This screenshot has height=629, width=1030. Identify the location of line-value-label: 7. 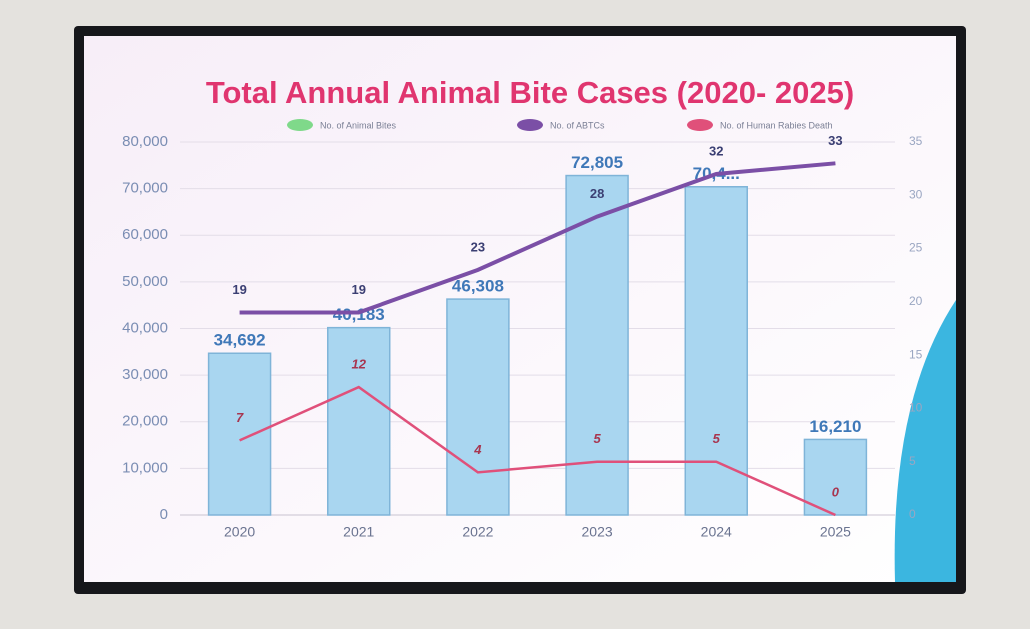
(240, 417).